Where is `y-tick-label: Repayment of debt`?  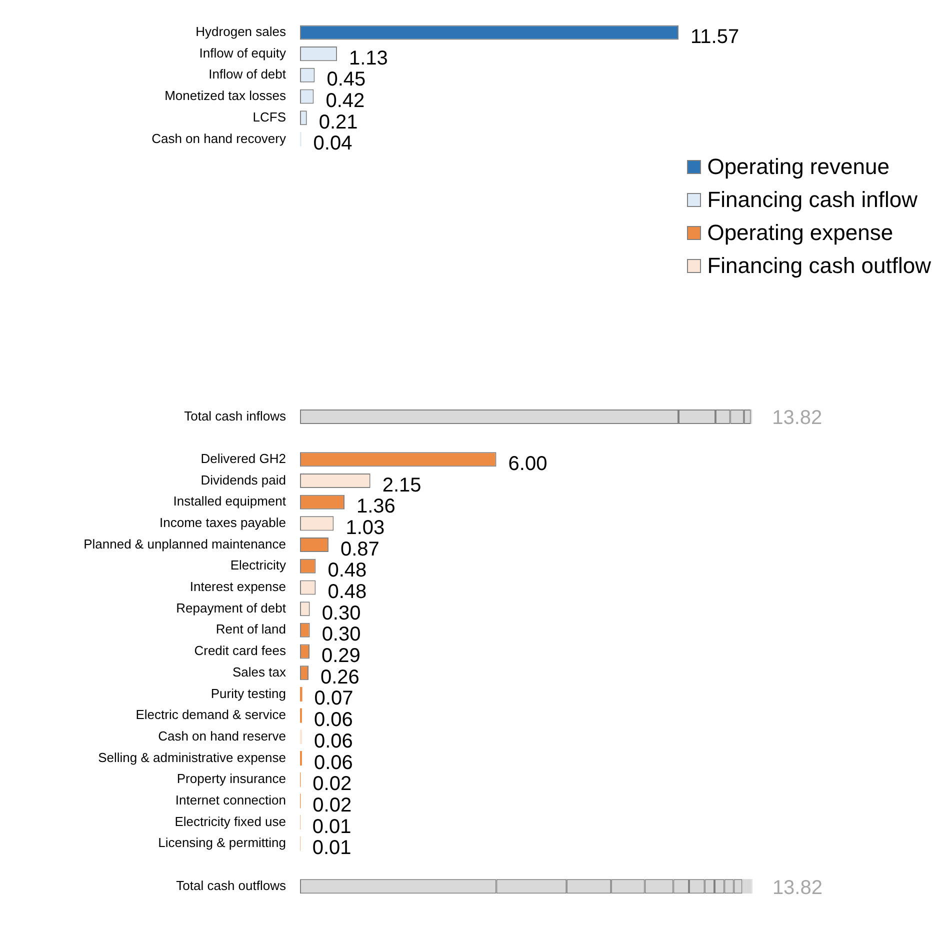
y-tick-label: Repayment of debt is located at coordinates (231, 608).